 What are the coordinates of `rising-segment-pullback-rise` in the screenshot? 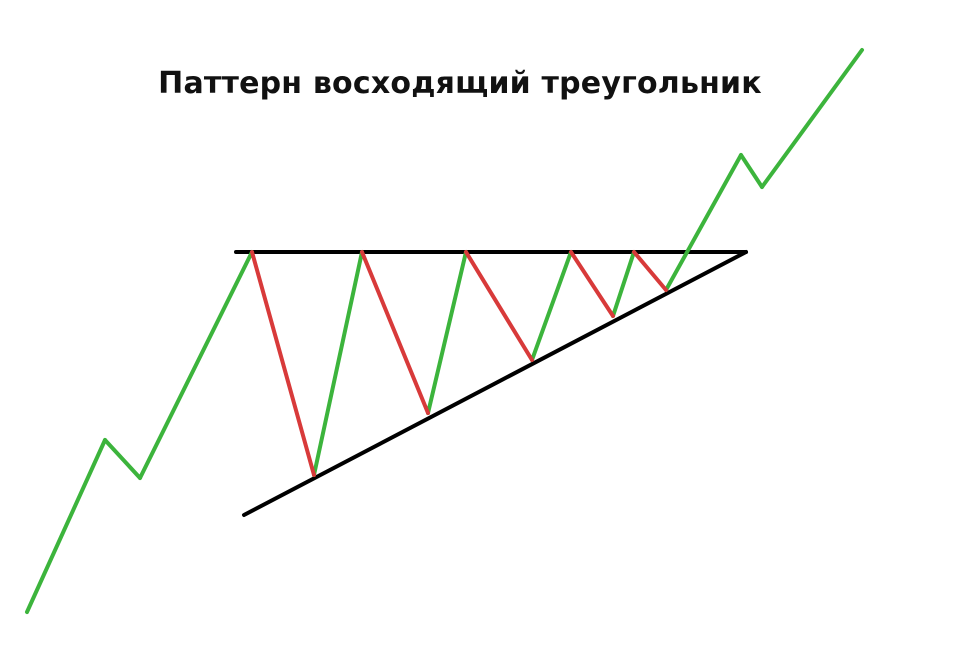 It's located at (196, 365).